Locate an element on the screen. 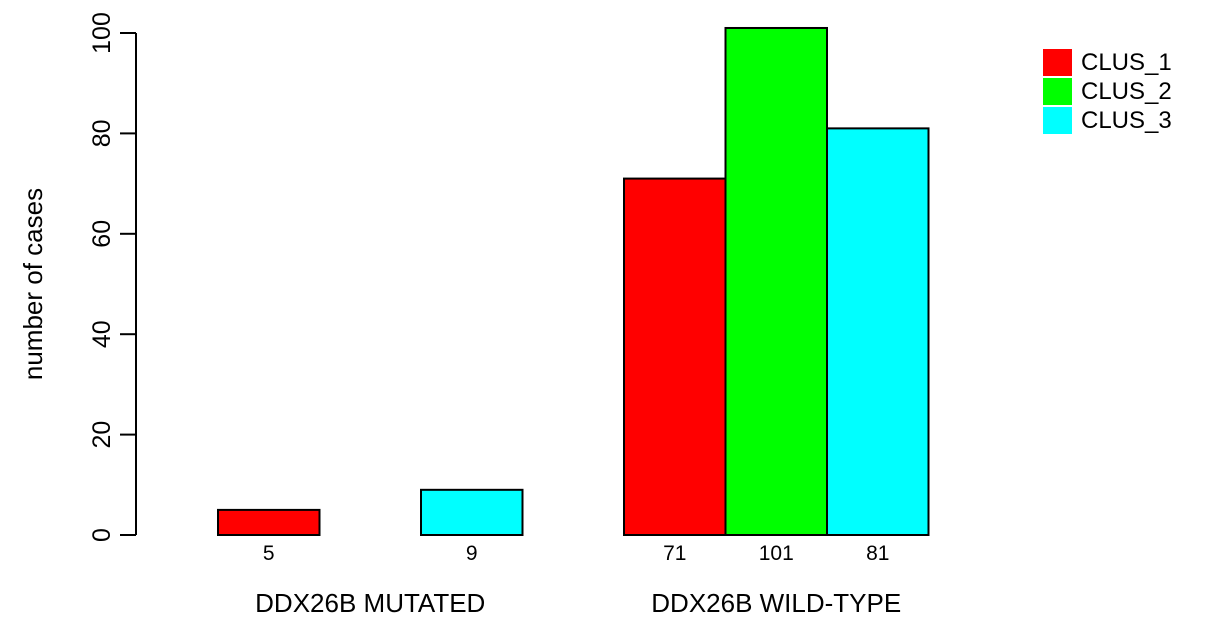 Image resolution: width=1214 pixels, height=619 pixels. y-tick-label: 80 is located at coordinates (102, 133).